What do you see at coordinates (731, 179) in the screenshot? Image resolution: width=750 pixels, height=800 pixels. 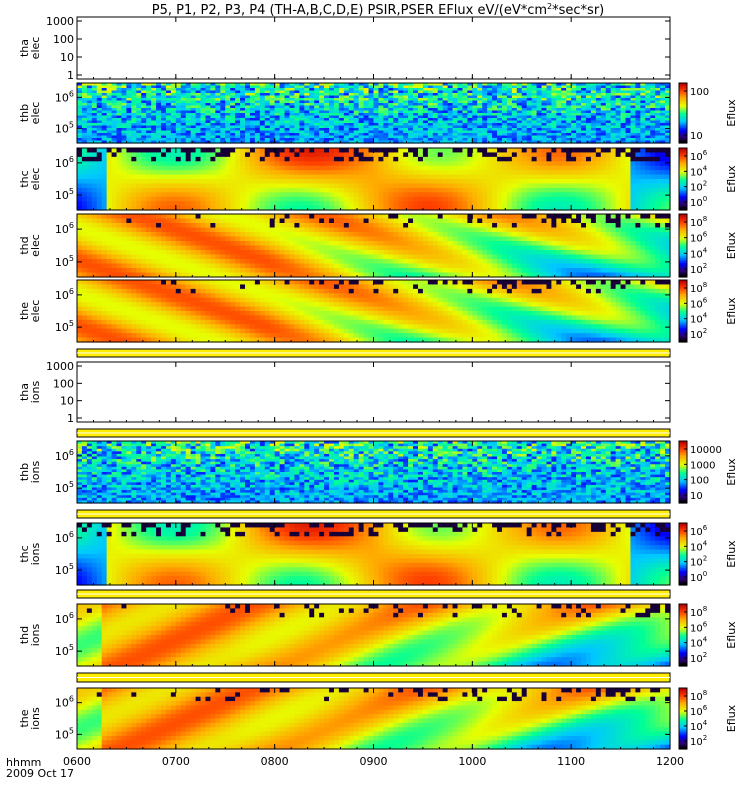 I see `colorbar-title: Eflux` at bounding box center [731, 179].